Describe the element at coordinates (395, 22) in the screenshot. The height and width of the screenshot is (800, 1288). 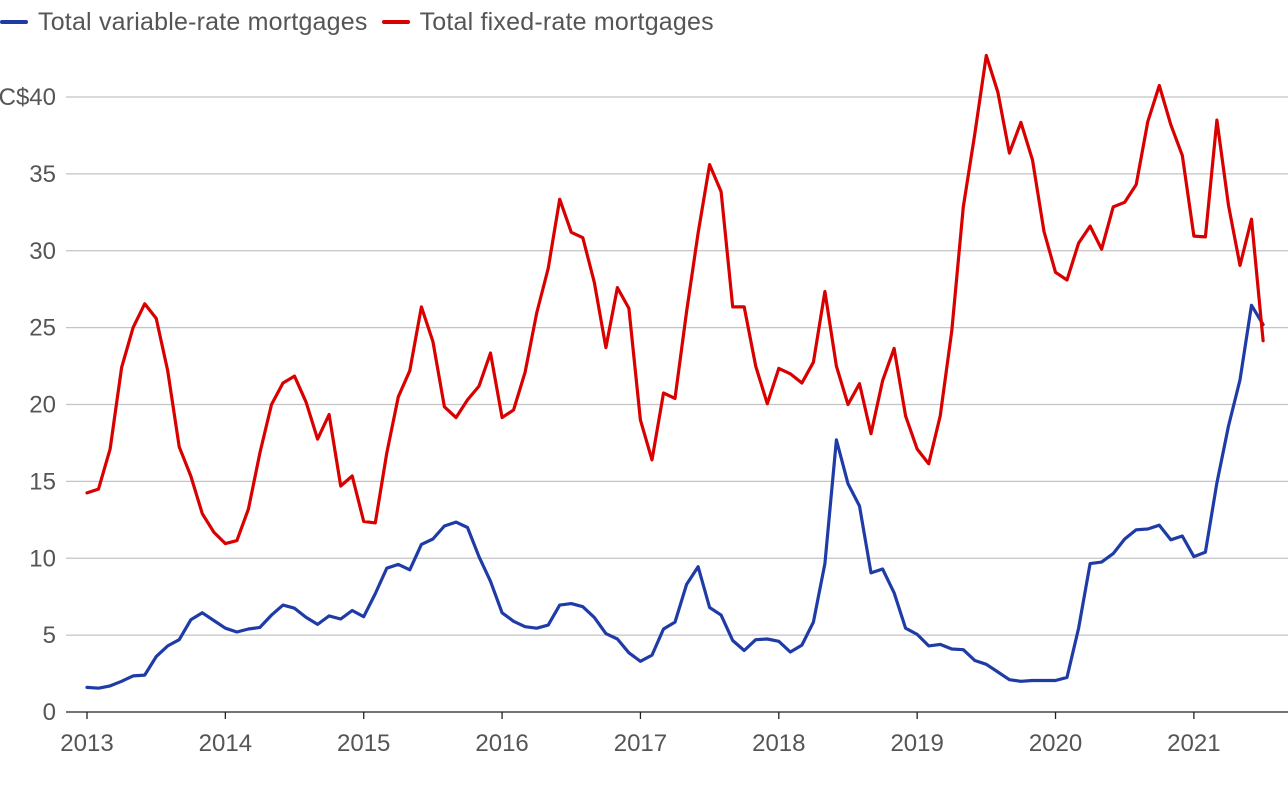
I see `legend-swatch-fixed` at that location.